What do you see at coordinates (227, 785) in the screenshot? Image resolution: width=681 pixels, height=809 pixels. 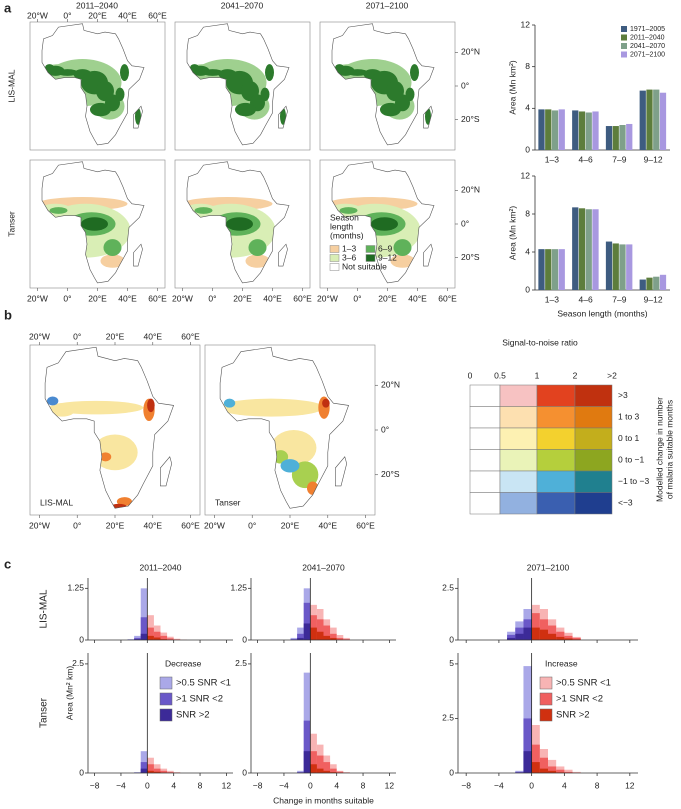 I see `x-tick-label: 12` at bounding box center [227, 785].